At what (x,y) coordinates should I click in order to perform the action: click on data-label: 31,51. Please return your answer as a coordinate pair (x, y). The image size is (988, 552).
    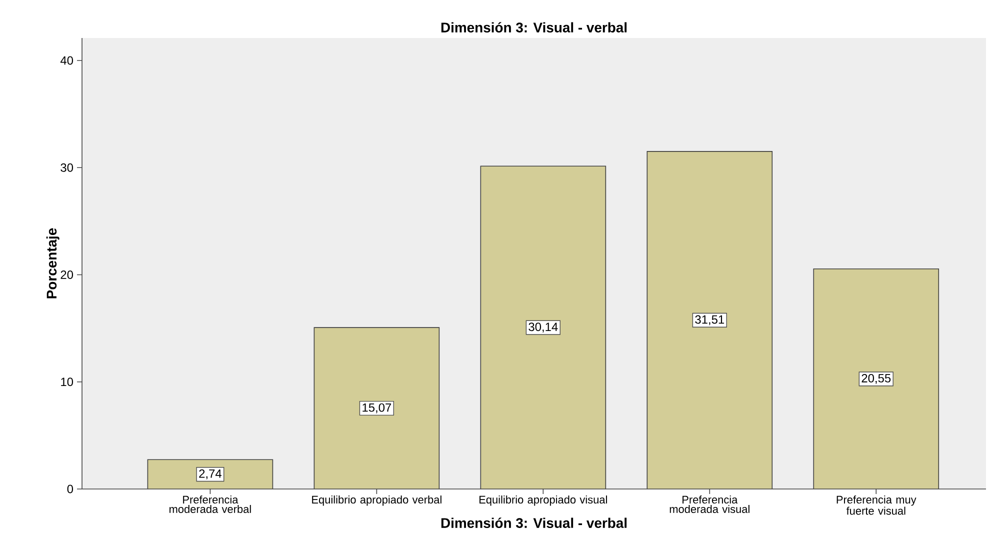
    Looking at the image, I should click on (709, 320).